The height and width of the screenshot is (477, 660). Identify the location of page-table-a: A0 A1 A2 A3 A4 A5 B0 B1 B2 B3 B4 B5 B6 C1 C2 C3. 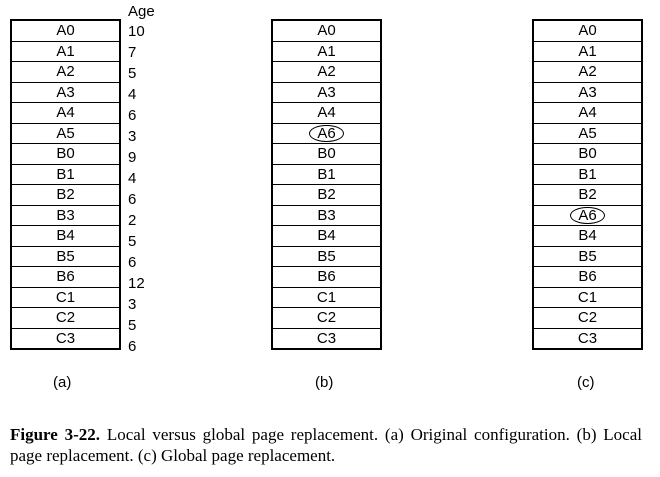
(65, 184).